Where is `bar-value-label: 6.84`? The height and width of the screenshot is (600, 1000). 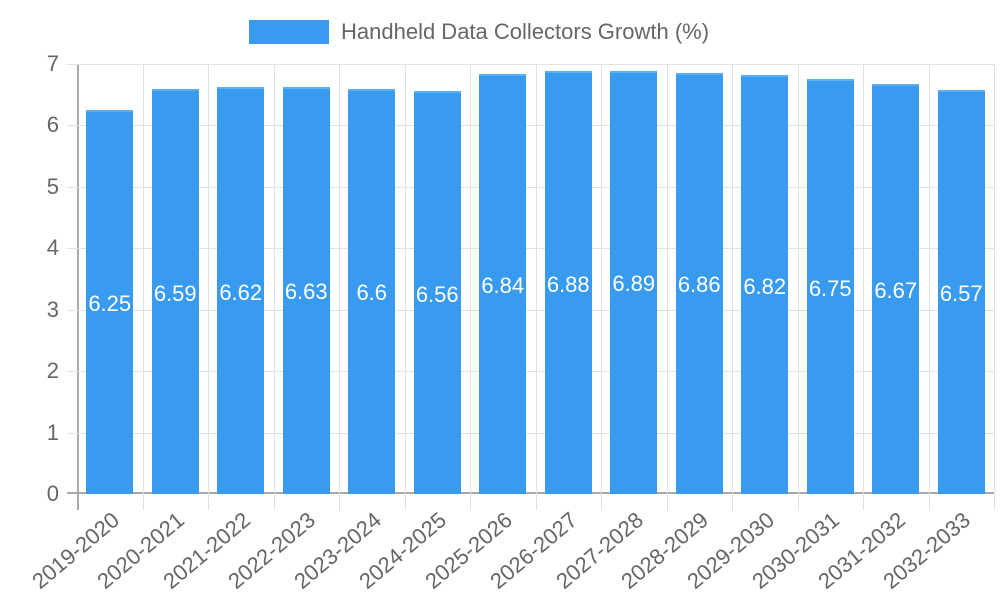 bar-value-label: 6.84 is located at coordinates (503, 285).